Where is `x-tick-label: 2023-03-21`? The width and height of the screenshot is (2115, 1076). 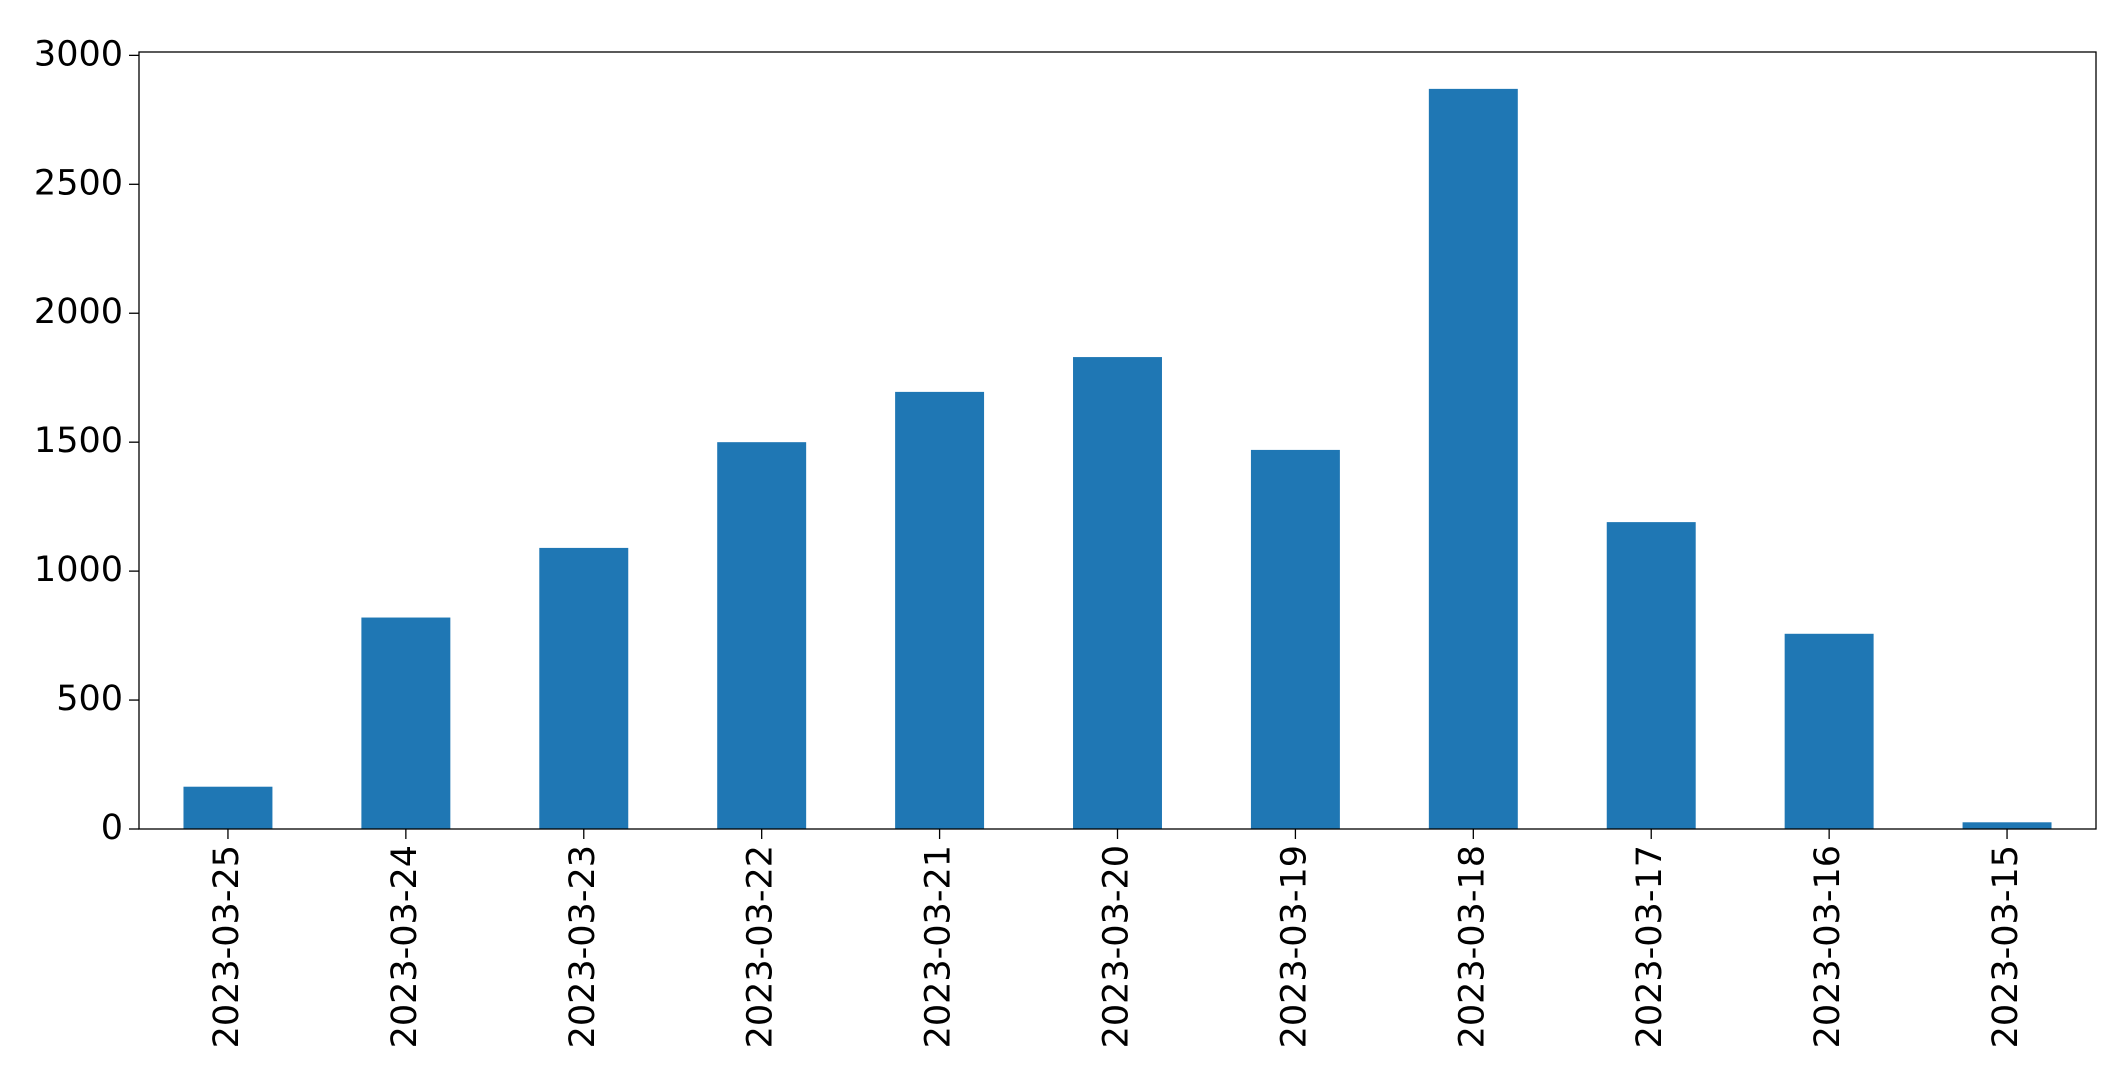
x-tick-label: 2023-03-21 is located at coordinates (939, 946).